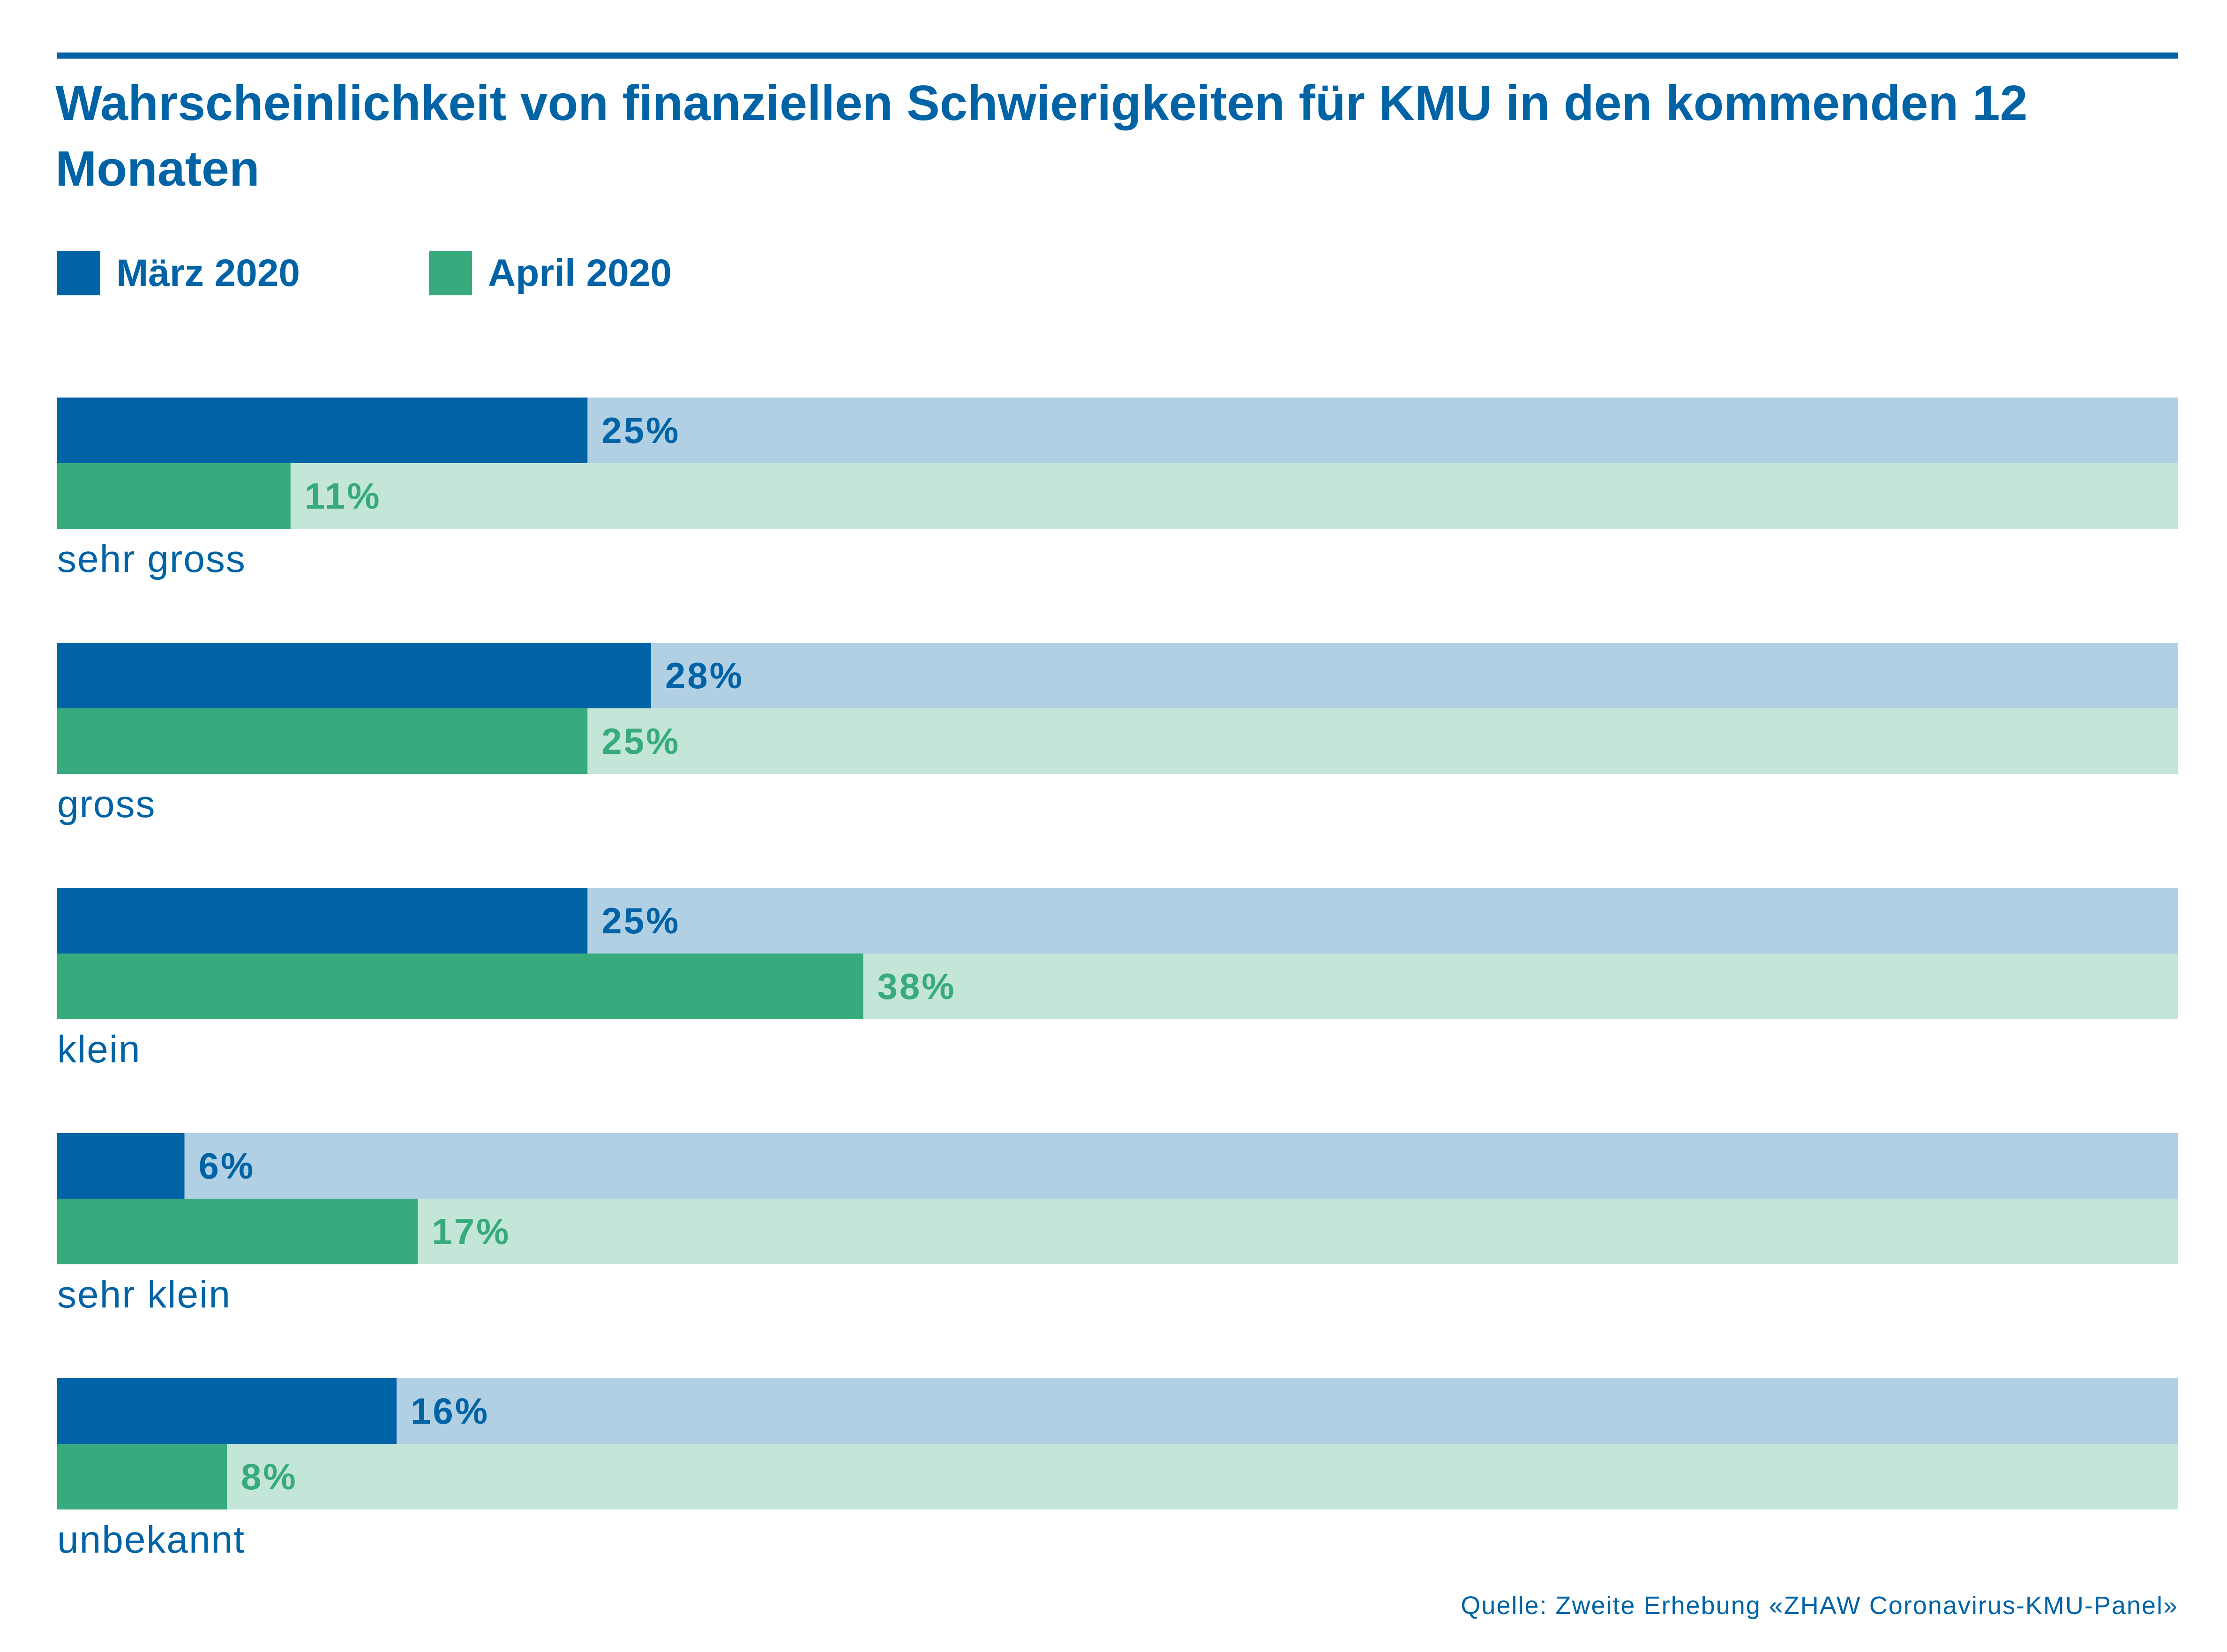  I want to click on data-label-april: 8%, so click(269, 1476).